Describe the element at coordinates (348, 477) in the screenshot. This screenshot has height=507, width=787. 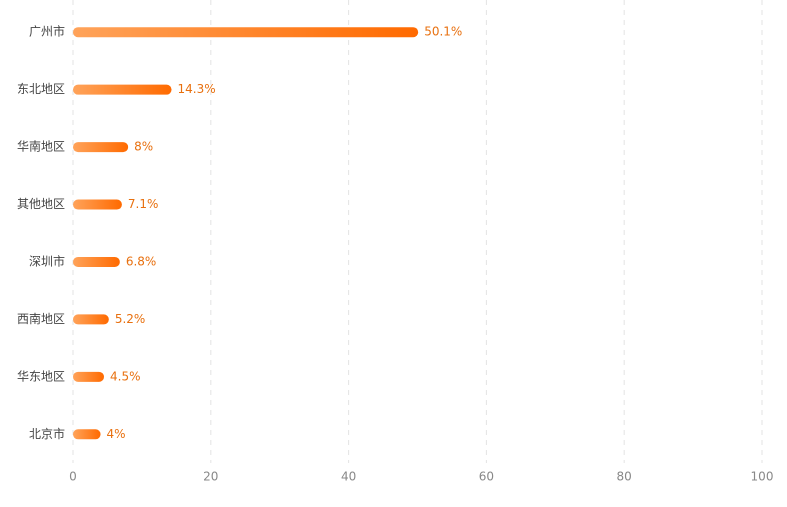
I see `x-tick-label: 40` at that location.